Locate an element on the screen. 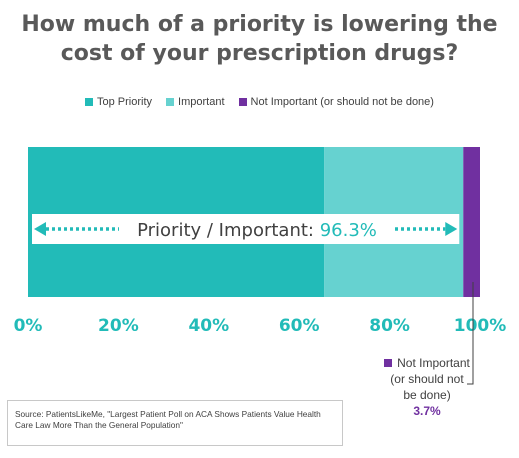 The image size is (519, 458). x-tick-label-5: 100% is located at coordinates (480, 326).